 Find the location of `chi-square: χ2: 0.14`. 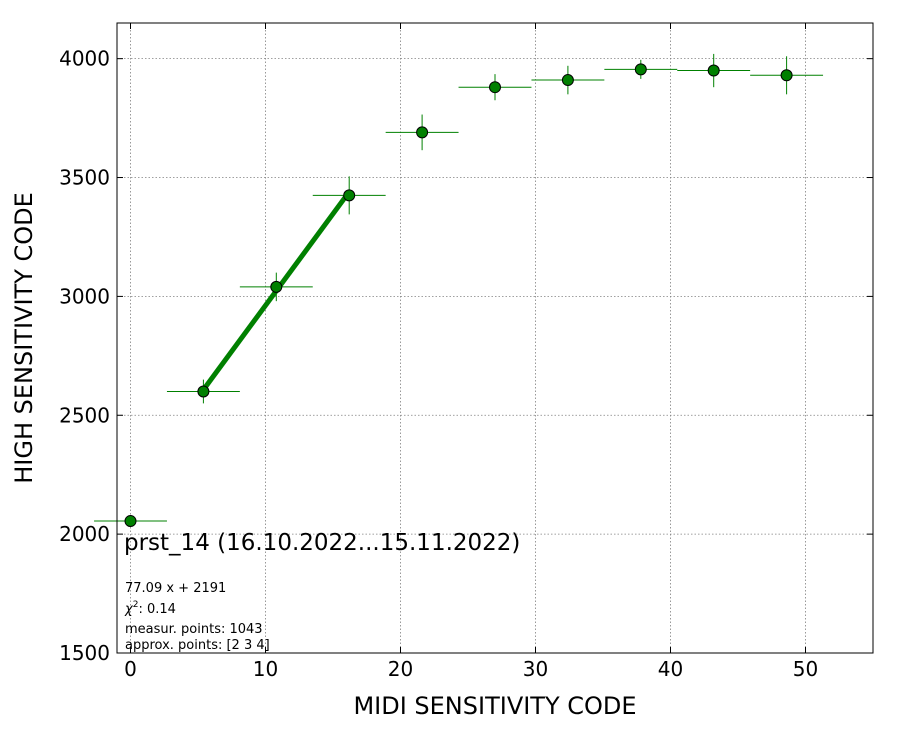

chi-square: χ2: 0.14 is located at coordinates (150, 608).